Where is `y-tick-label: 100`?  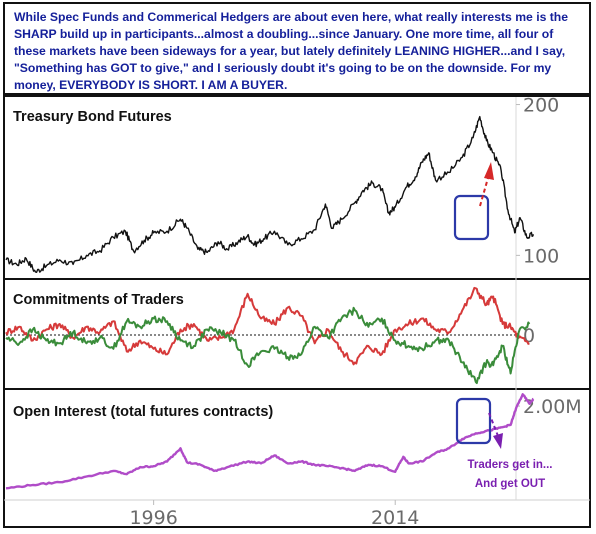 y-tick-label: 100 is located at coordinates (541, 256).